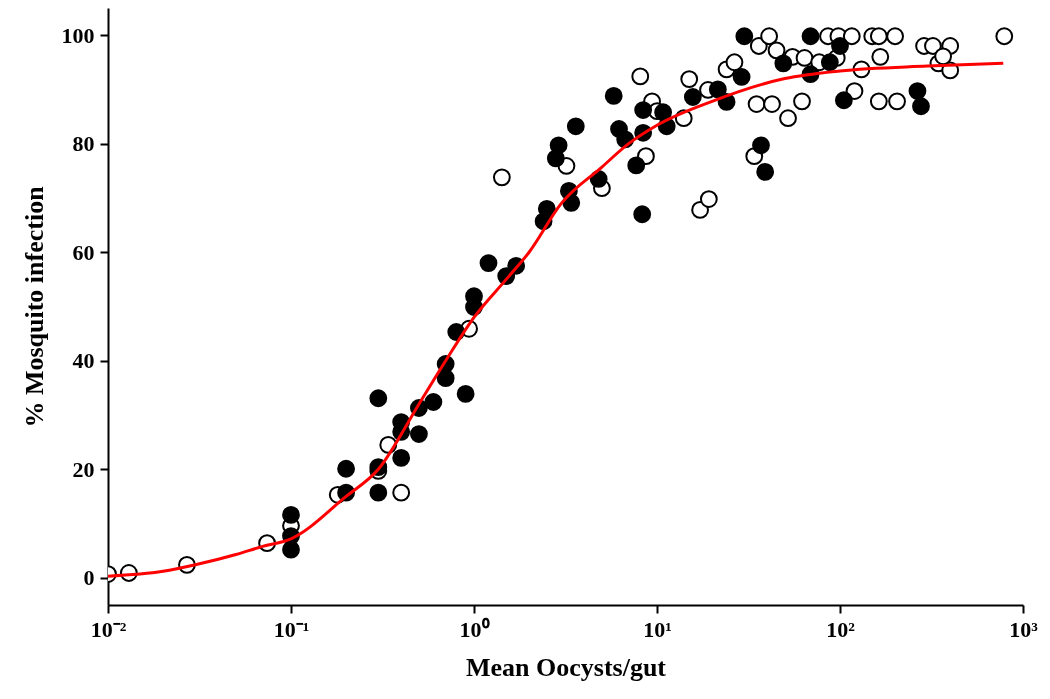  I want to click on x-tick-label: 10³, so click(1024, 629).